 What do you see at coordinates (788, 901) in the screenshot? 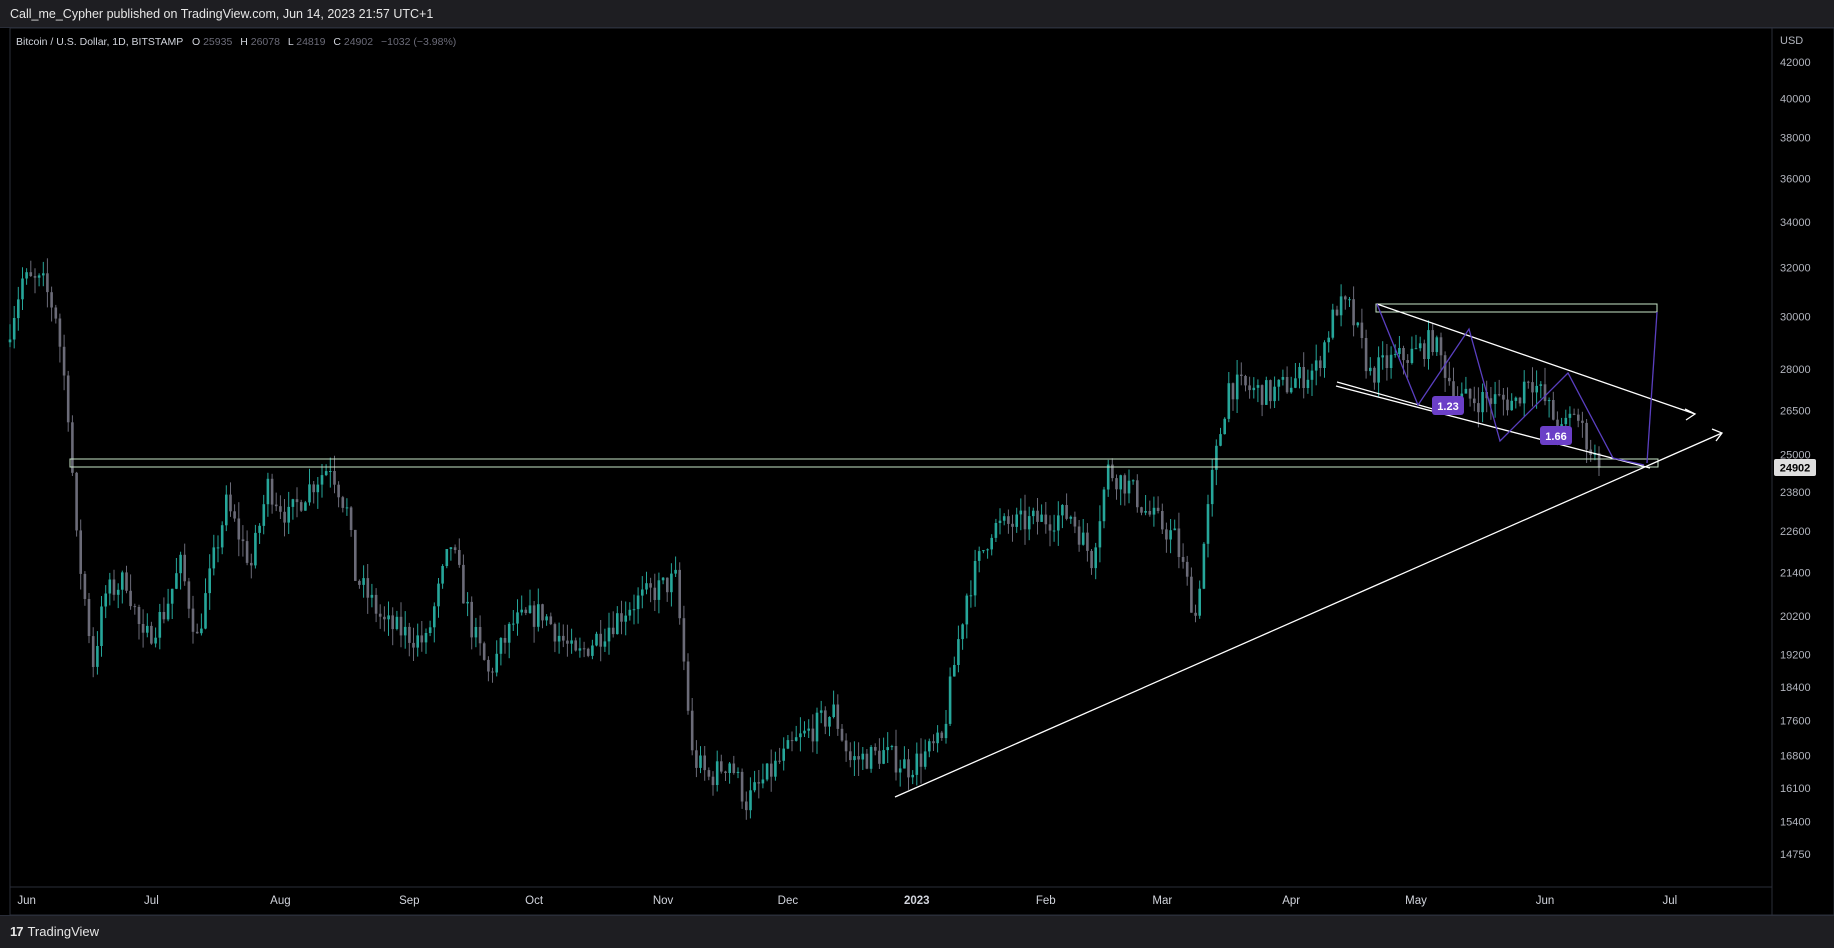
I see `time-tick-label: Dec` at bounding box center [788, 901].